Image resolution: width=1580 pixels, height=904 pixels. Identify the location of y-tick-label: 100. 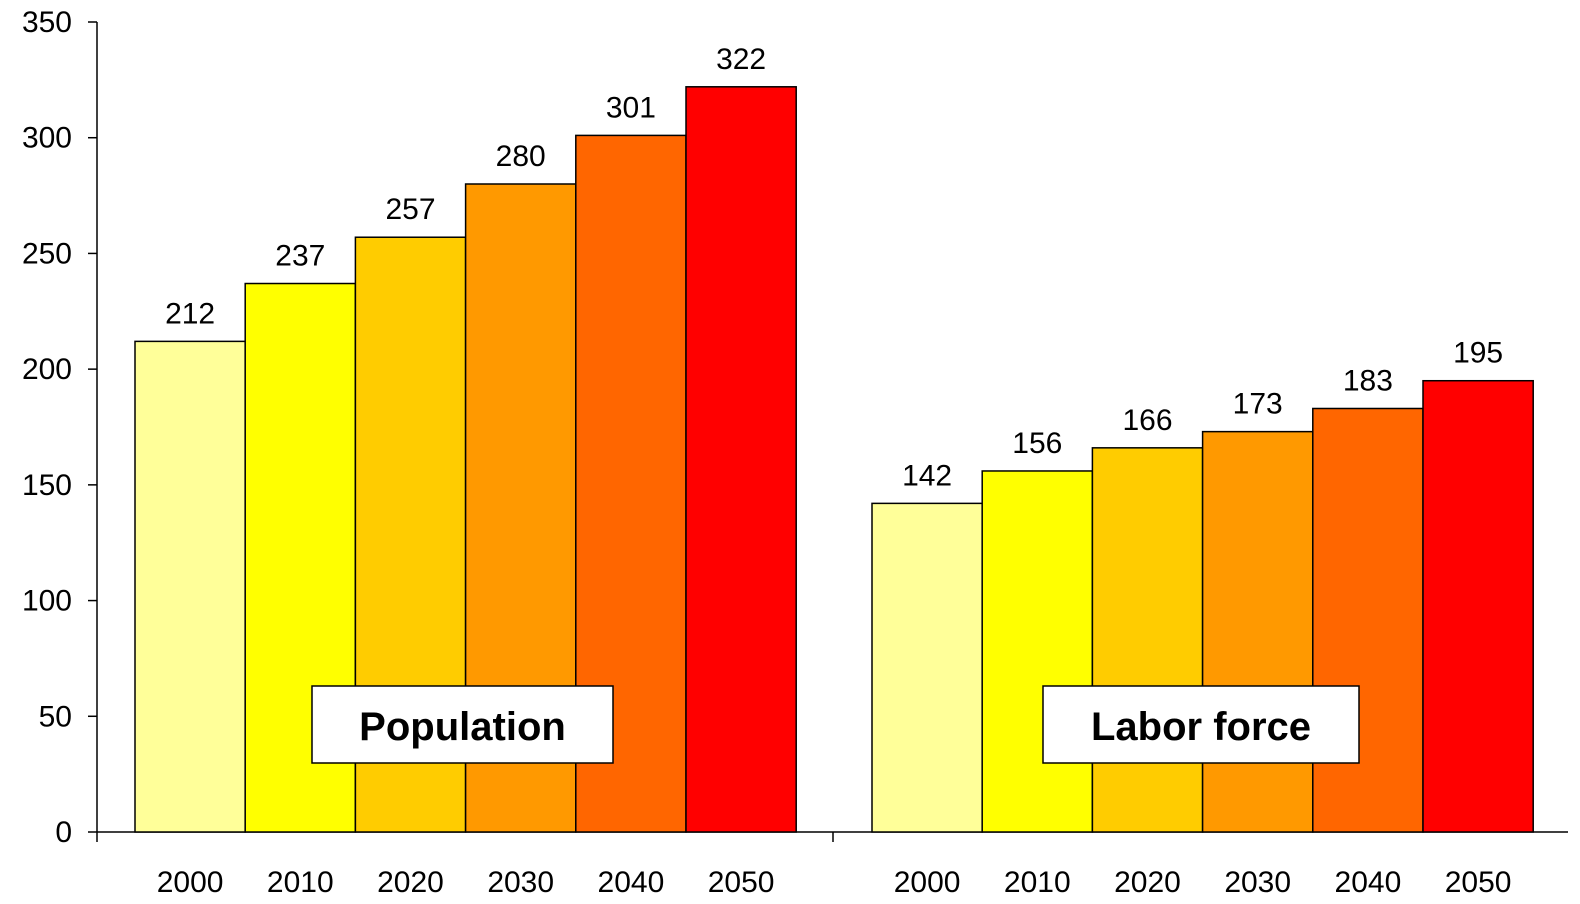
(47, 601).